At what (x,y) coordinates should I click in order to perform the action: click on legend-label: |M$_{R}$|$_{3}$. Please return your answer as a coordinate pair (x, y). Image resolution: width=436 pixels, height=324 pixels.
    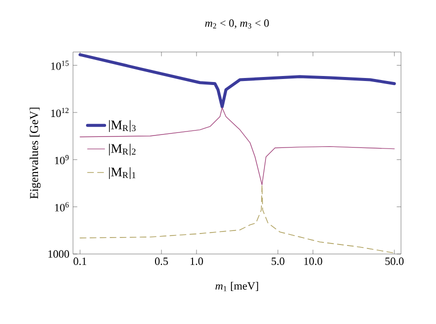
    Looking at the image, I should click on (122, 126).